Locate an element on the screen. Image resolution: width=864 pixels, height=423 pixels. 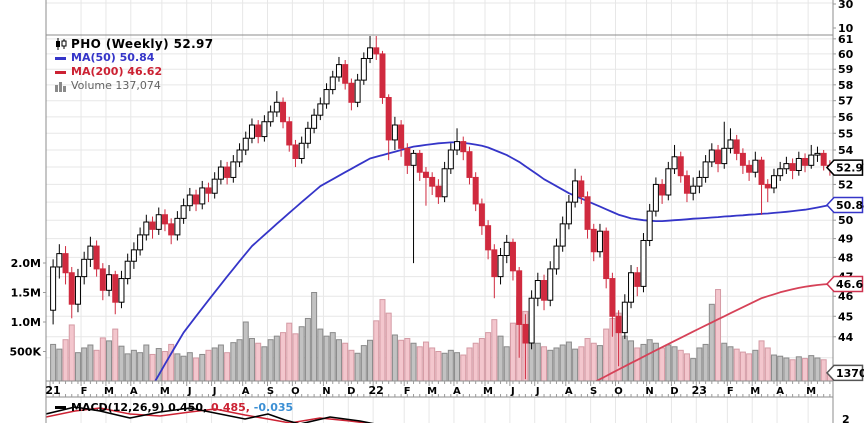
svg-text: 44 is located at coordinates (846, 337).